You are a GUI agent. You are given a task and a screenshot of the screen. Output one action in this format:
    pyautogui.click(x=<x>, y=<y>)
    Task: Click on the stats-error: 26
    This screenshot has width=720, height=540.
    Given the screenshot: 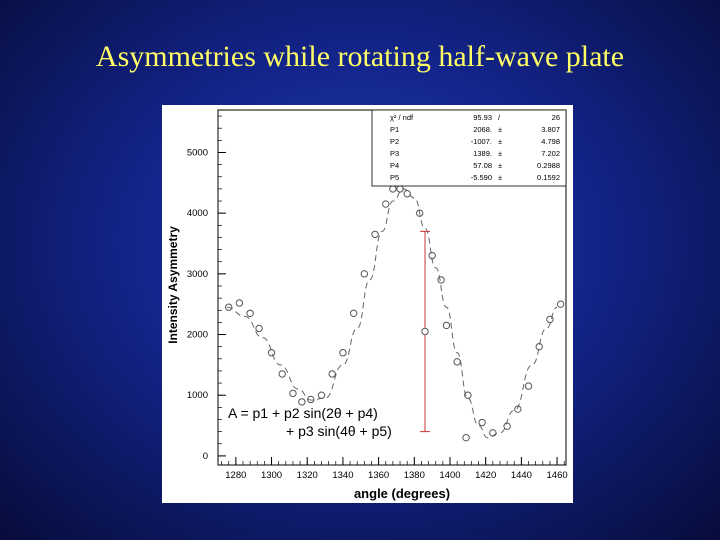 What is the action you would take?
    pyautogui.click(x=556, y=117)
    